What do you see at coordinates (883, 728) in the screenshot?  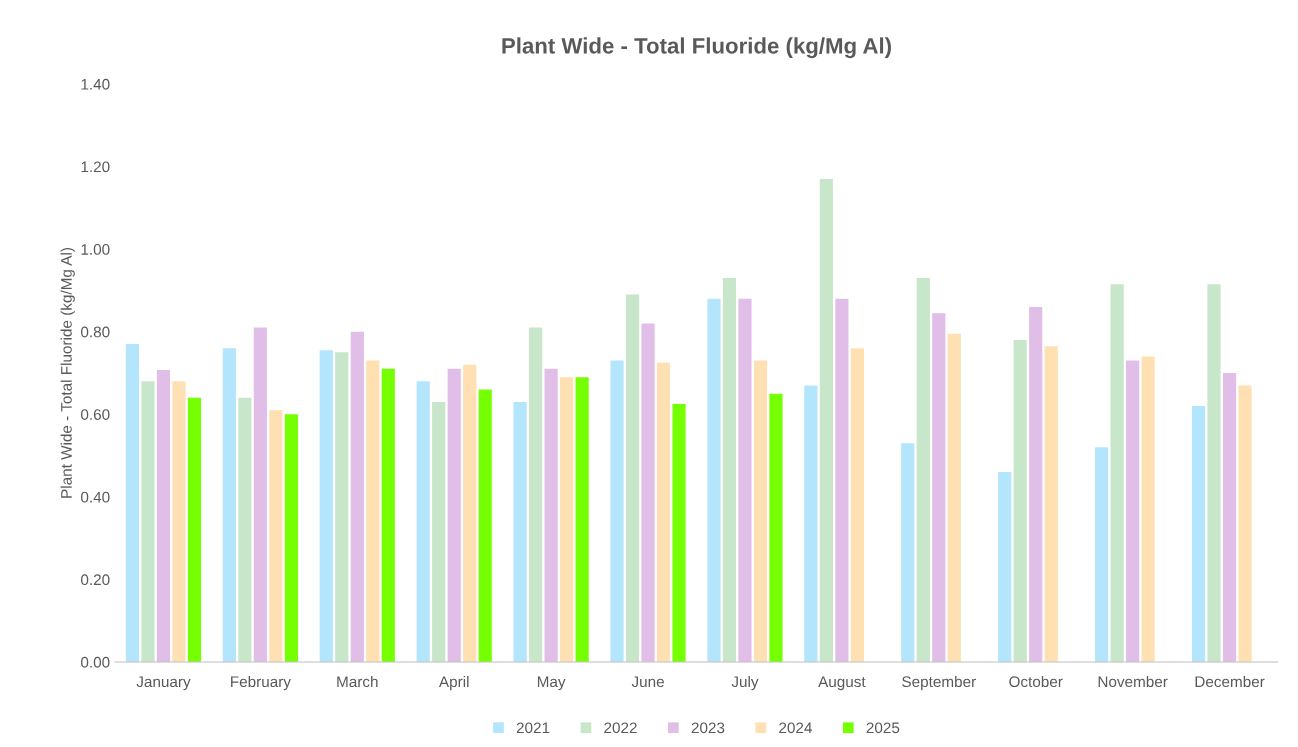 I see `legend-label: 2025` at bounding box center [883, 728].